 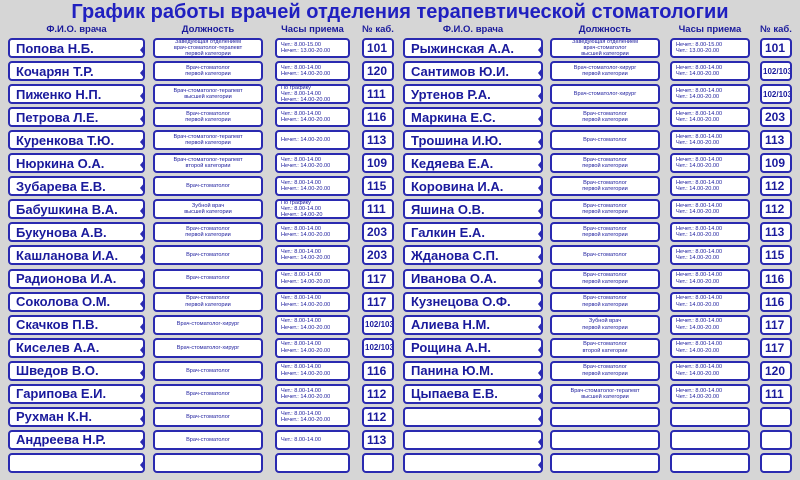 I want to click on position-cell: Зубной врач первой категории, so click(x=605, y=324).